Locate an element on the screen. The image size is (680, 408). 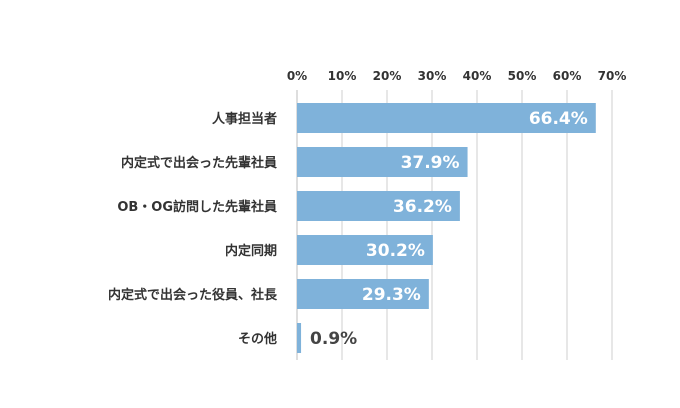
x-tick-label: 20% is located at coordinates (387, 76).